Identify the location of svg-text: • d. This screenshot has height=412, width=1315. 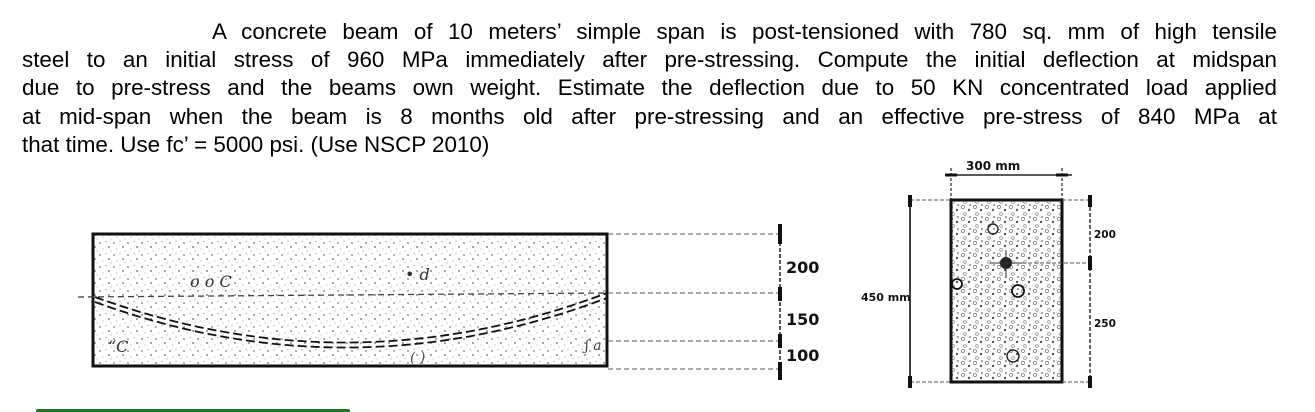
(417, 274).